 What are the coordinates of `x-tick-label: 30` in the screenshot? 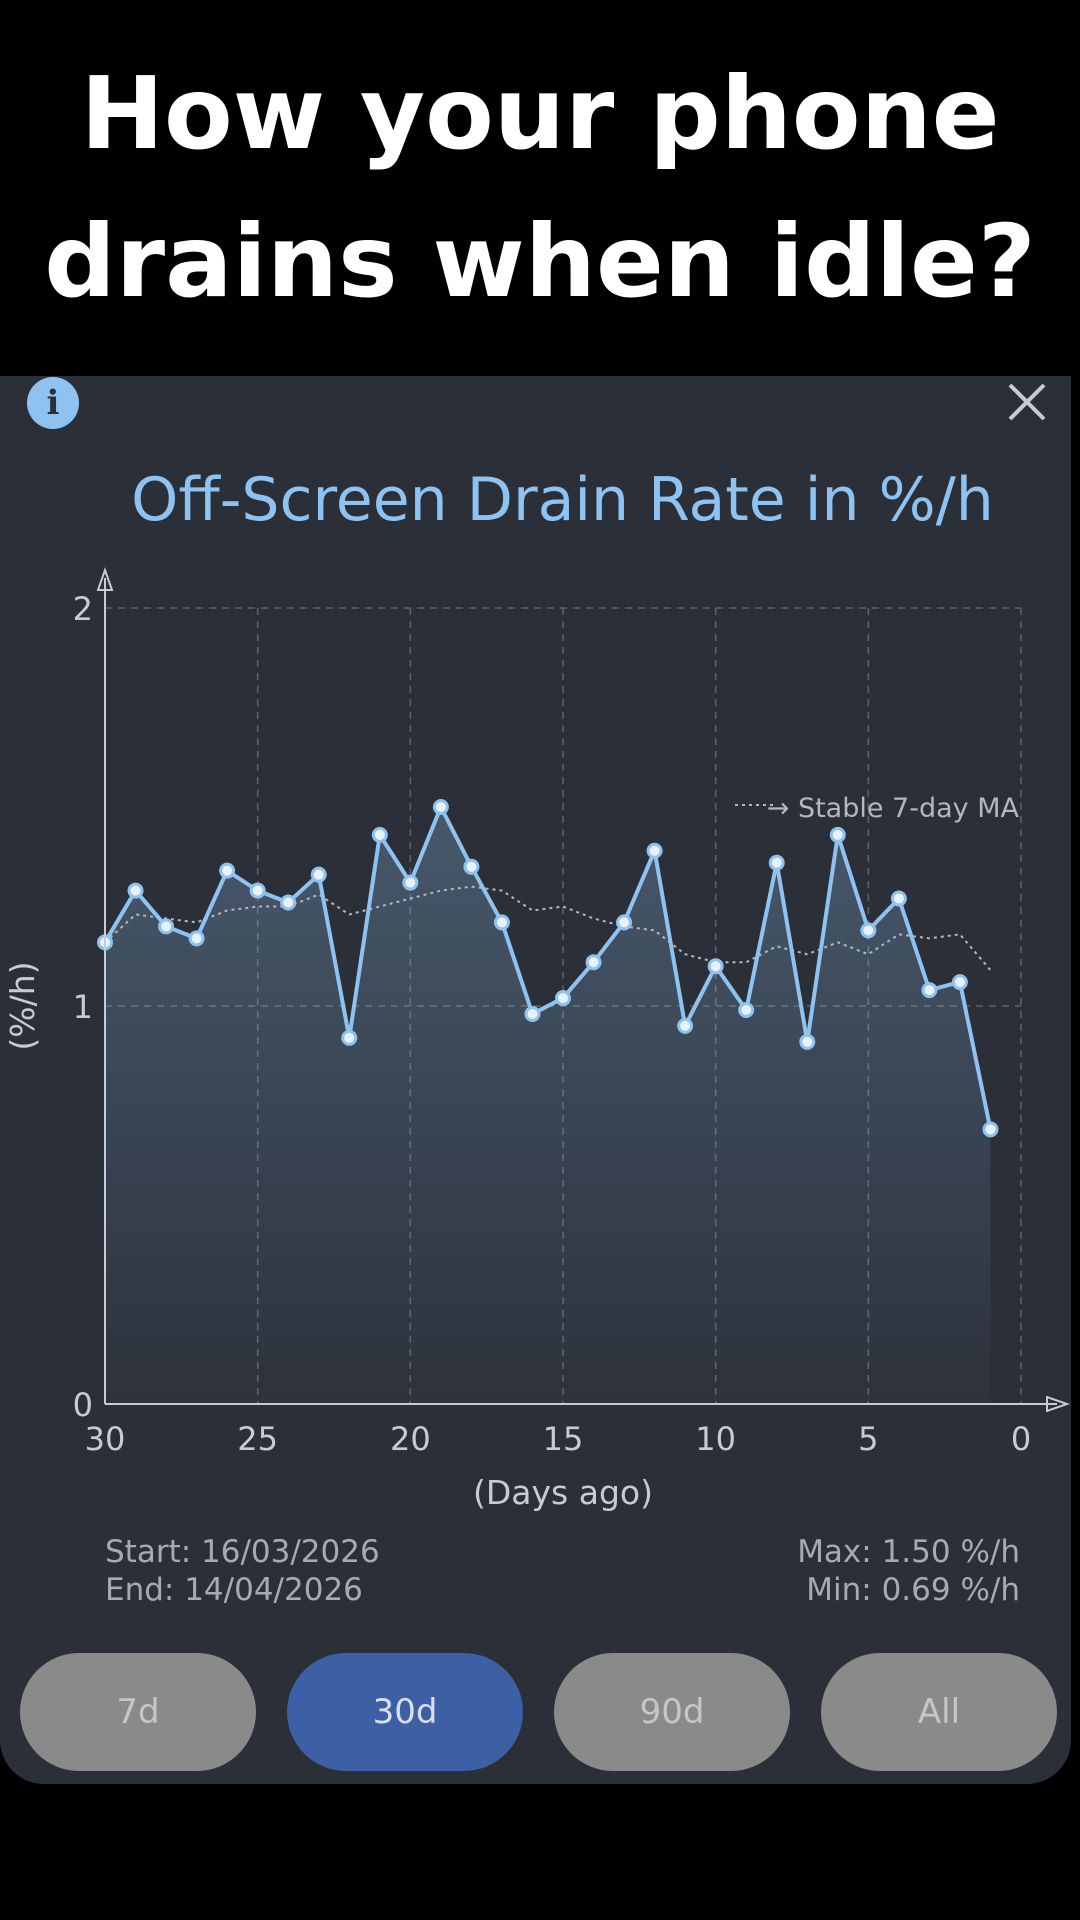 It's located at (105, 1439).